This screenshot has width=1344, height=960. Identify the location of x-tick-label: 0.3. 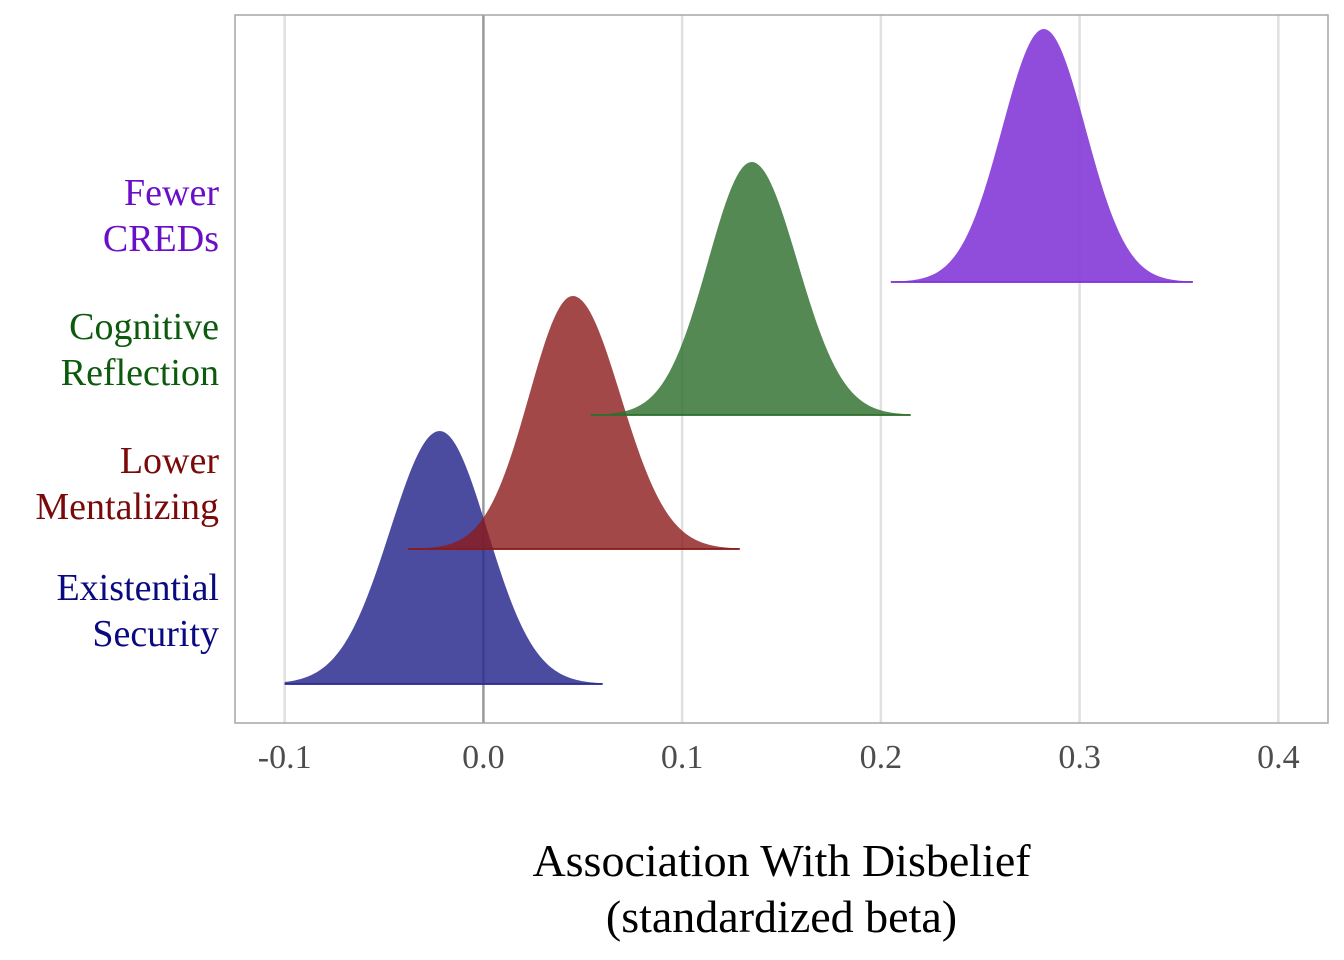
(1079, 757).